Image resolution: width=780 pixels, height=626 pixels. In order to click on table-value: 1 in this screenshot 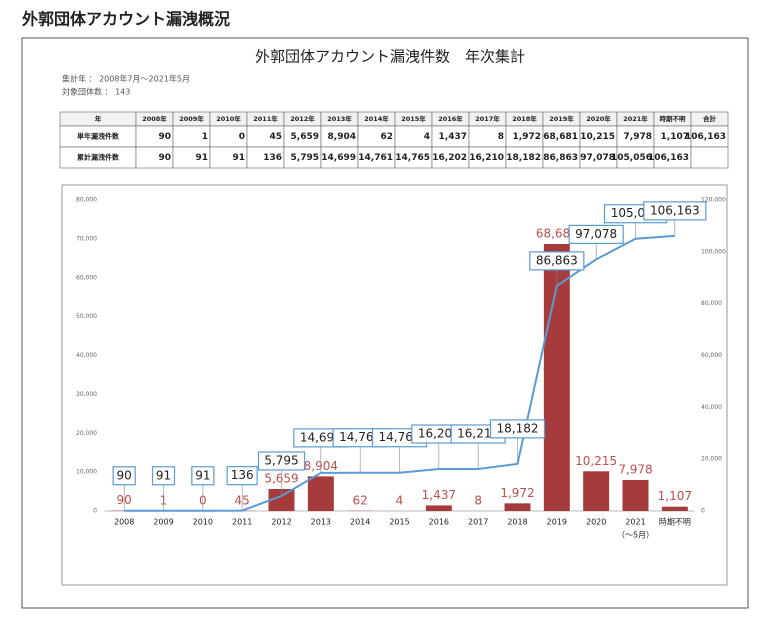, I will do `click(205, 137)`.